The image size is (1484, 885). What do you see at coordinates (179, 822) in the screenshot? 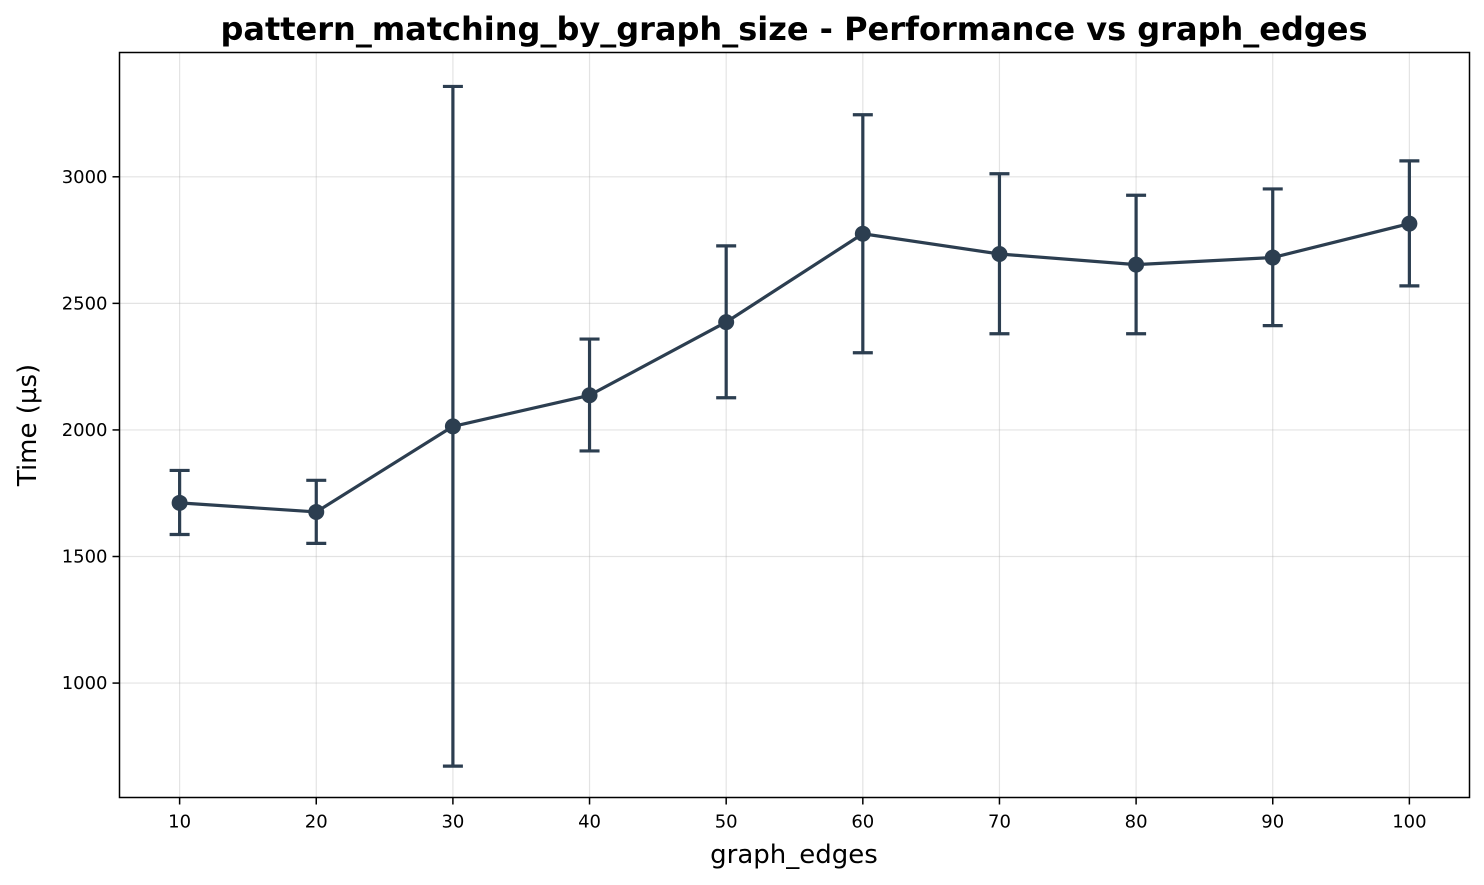
I see `x-tick-label: 10` at bounding box center [179, 822].